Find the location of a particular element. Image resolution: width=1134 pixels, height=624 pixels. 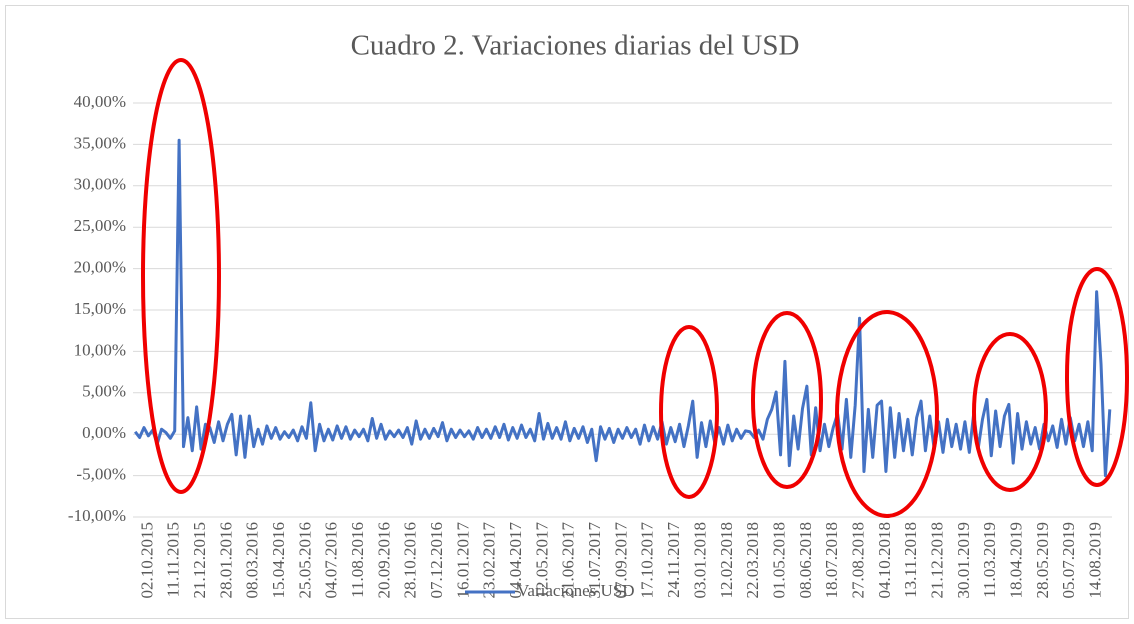

x-tick-label: 18.07.2018 is located at coordinates (831, 560).